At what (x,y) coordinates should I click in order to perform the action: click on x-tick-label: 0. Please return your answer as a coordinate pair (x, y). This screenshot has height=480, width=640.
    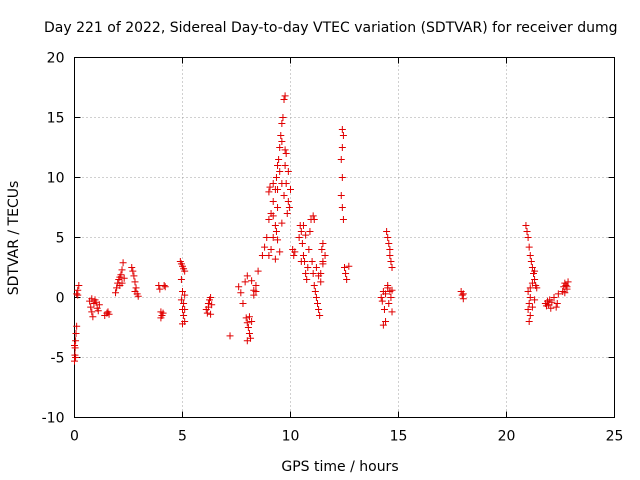
    Looking at the image, I should click on (74, 437).